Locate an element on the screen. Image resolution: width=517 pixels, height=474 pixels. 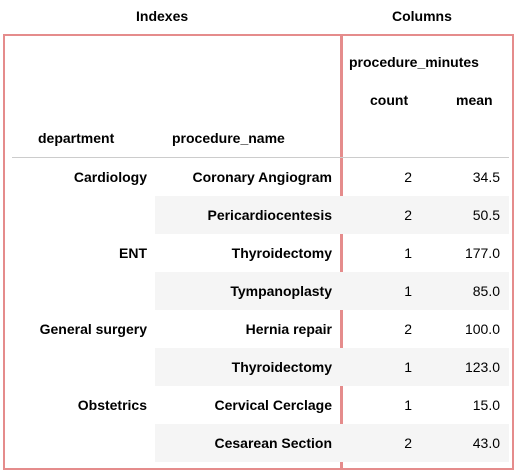
table-row: Tympanoplasty 1 85.0 is located at coordinates (258, 291).